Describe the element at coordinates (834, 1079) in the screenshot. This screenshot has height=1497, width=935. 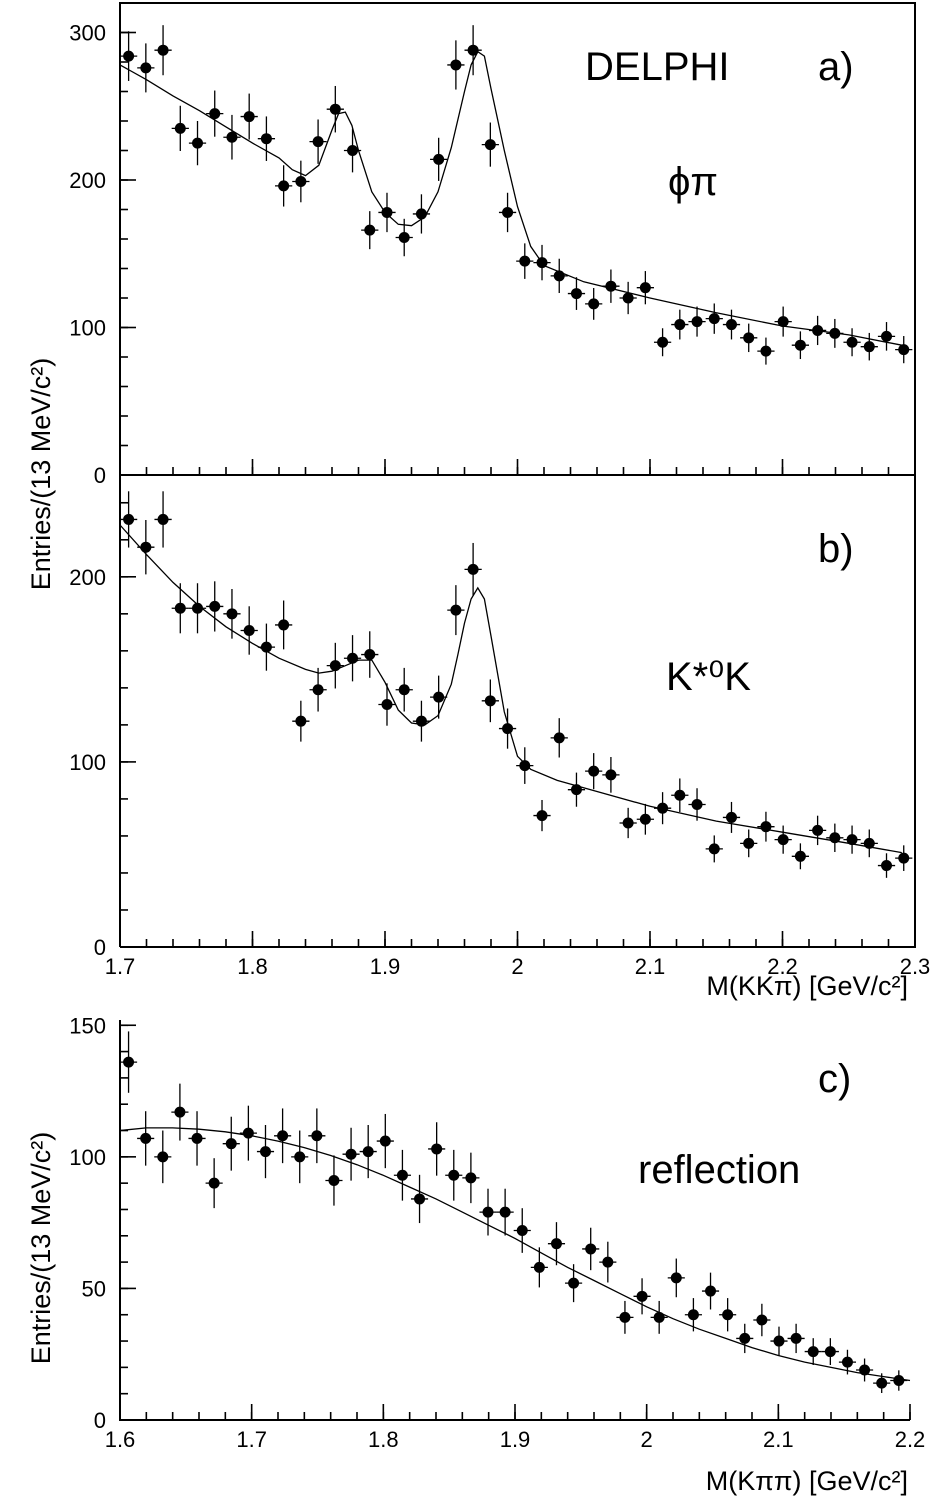
I see `panel-c-label: c)` at that location.